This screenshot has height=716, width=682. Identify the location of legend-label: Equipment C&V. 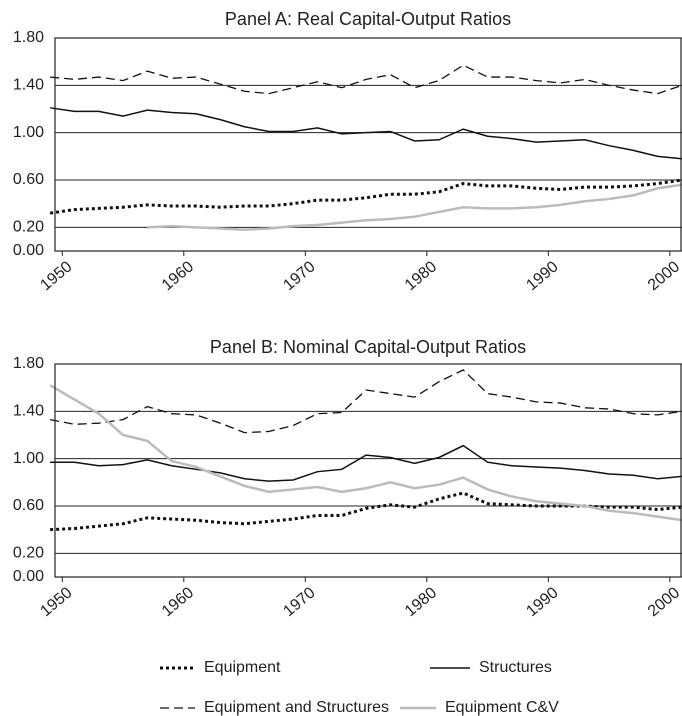
(502, 707).